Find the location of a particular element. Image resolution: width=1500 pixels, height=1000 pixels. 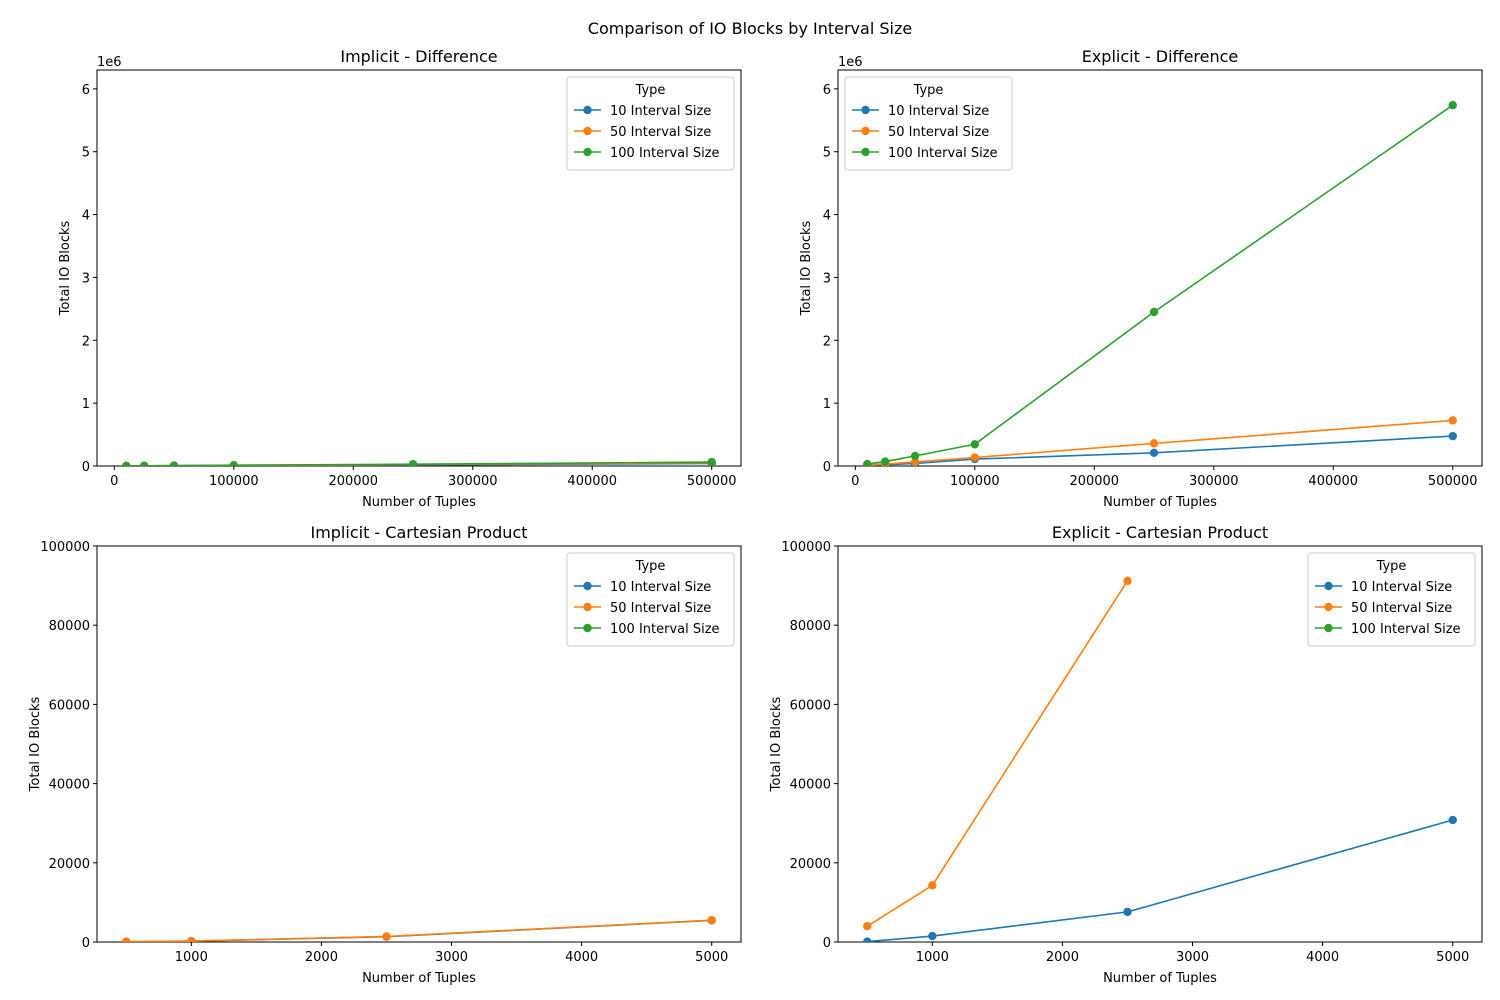

y-tick-label: 4 is located at coordinates (86, 216).